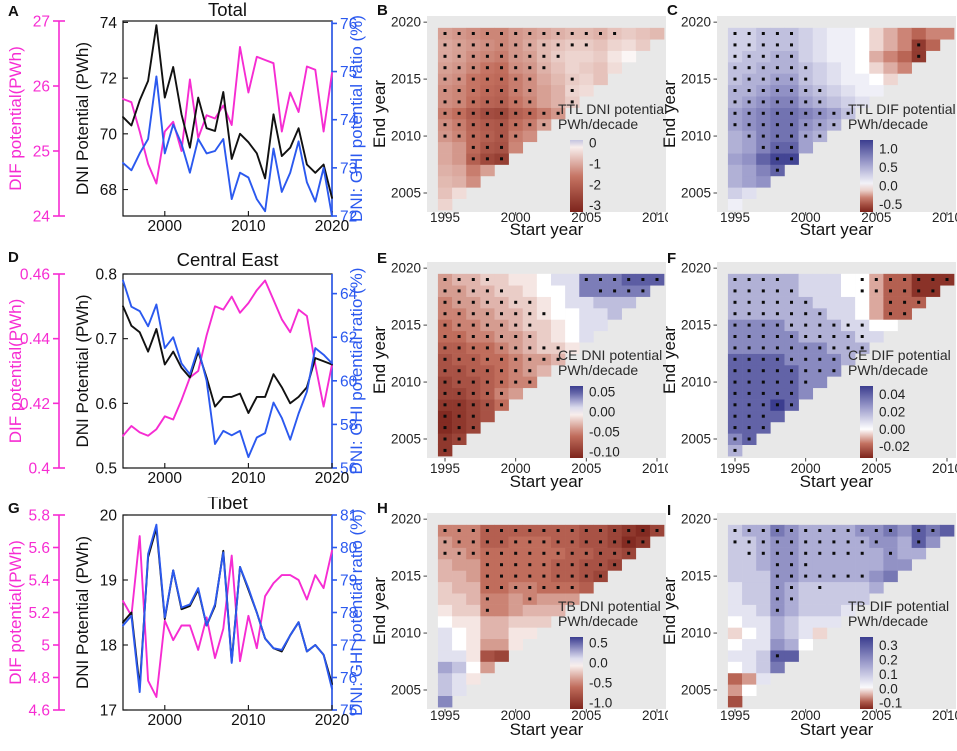 The height and width of the screenshot is (751, 957). I want to click on svg-text: 70, so click(109, 134).